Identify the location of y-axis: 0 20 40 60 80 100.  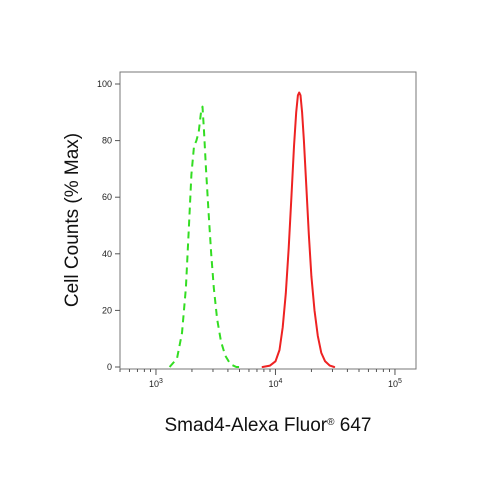
(108, 225).